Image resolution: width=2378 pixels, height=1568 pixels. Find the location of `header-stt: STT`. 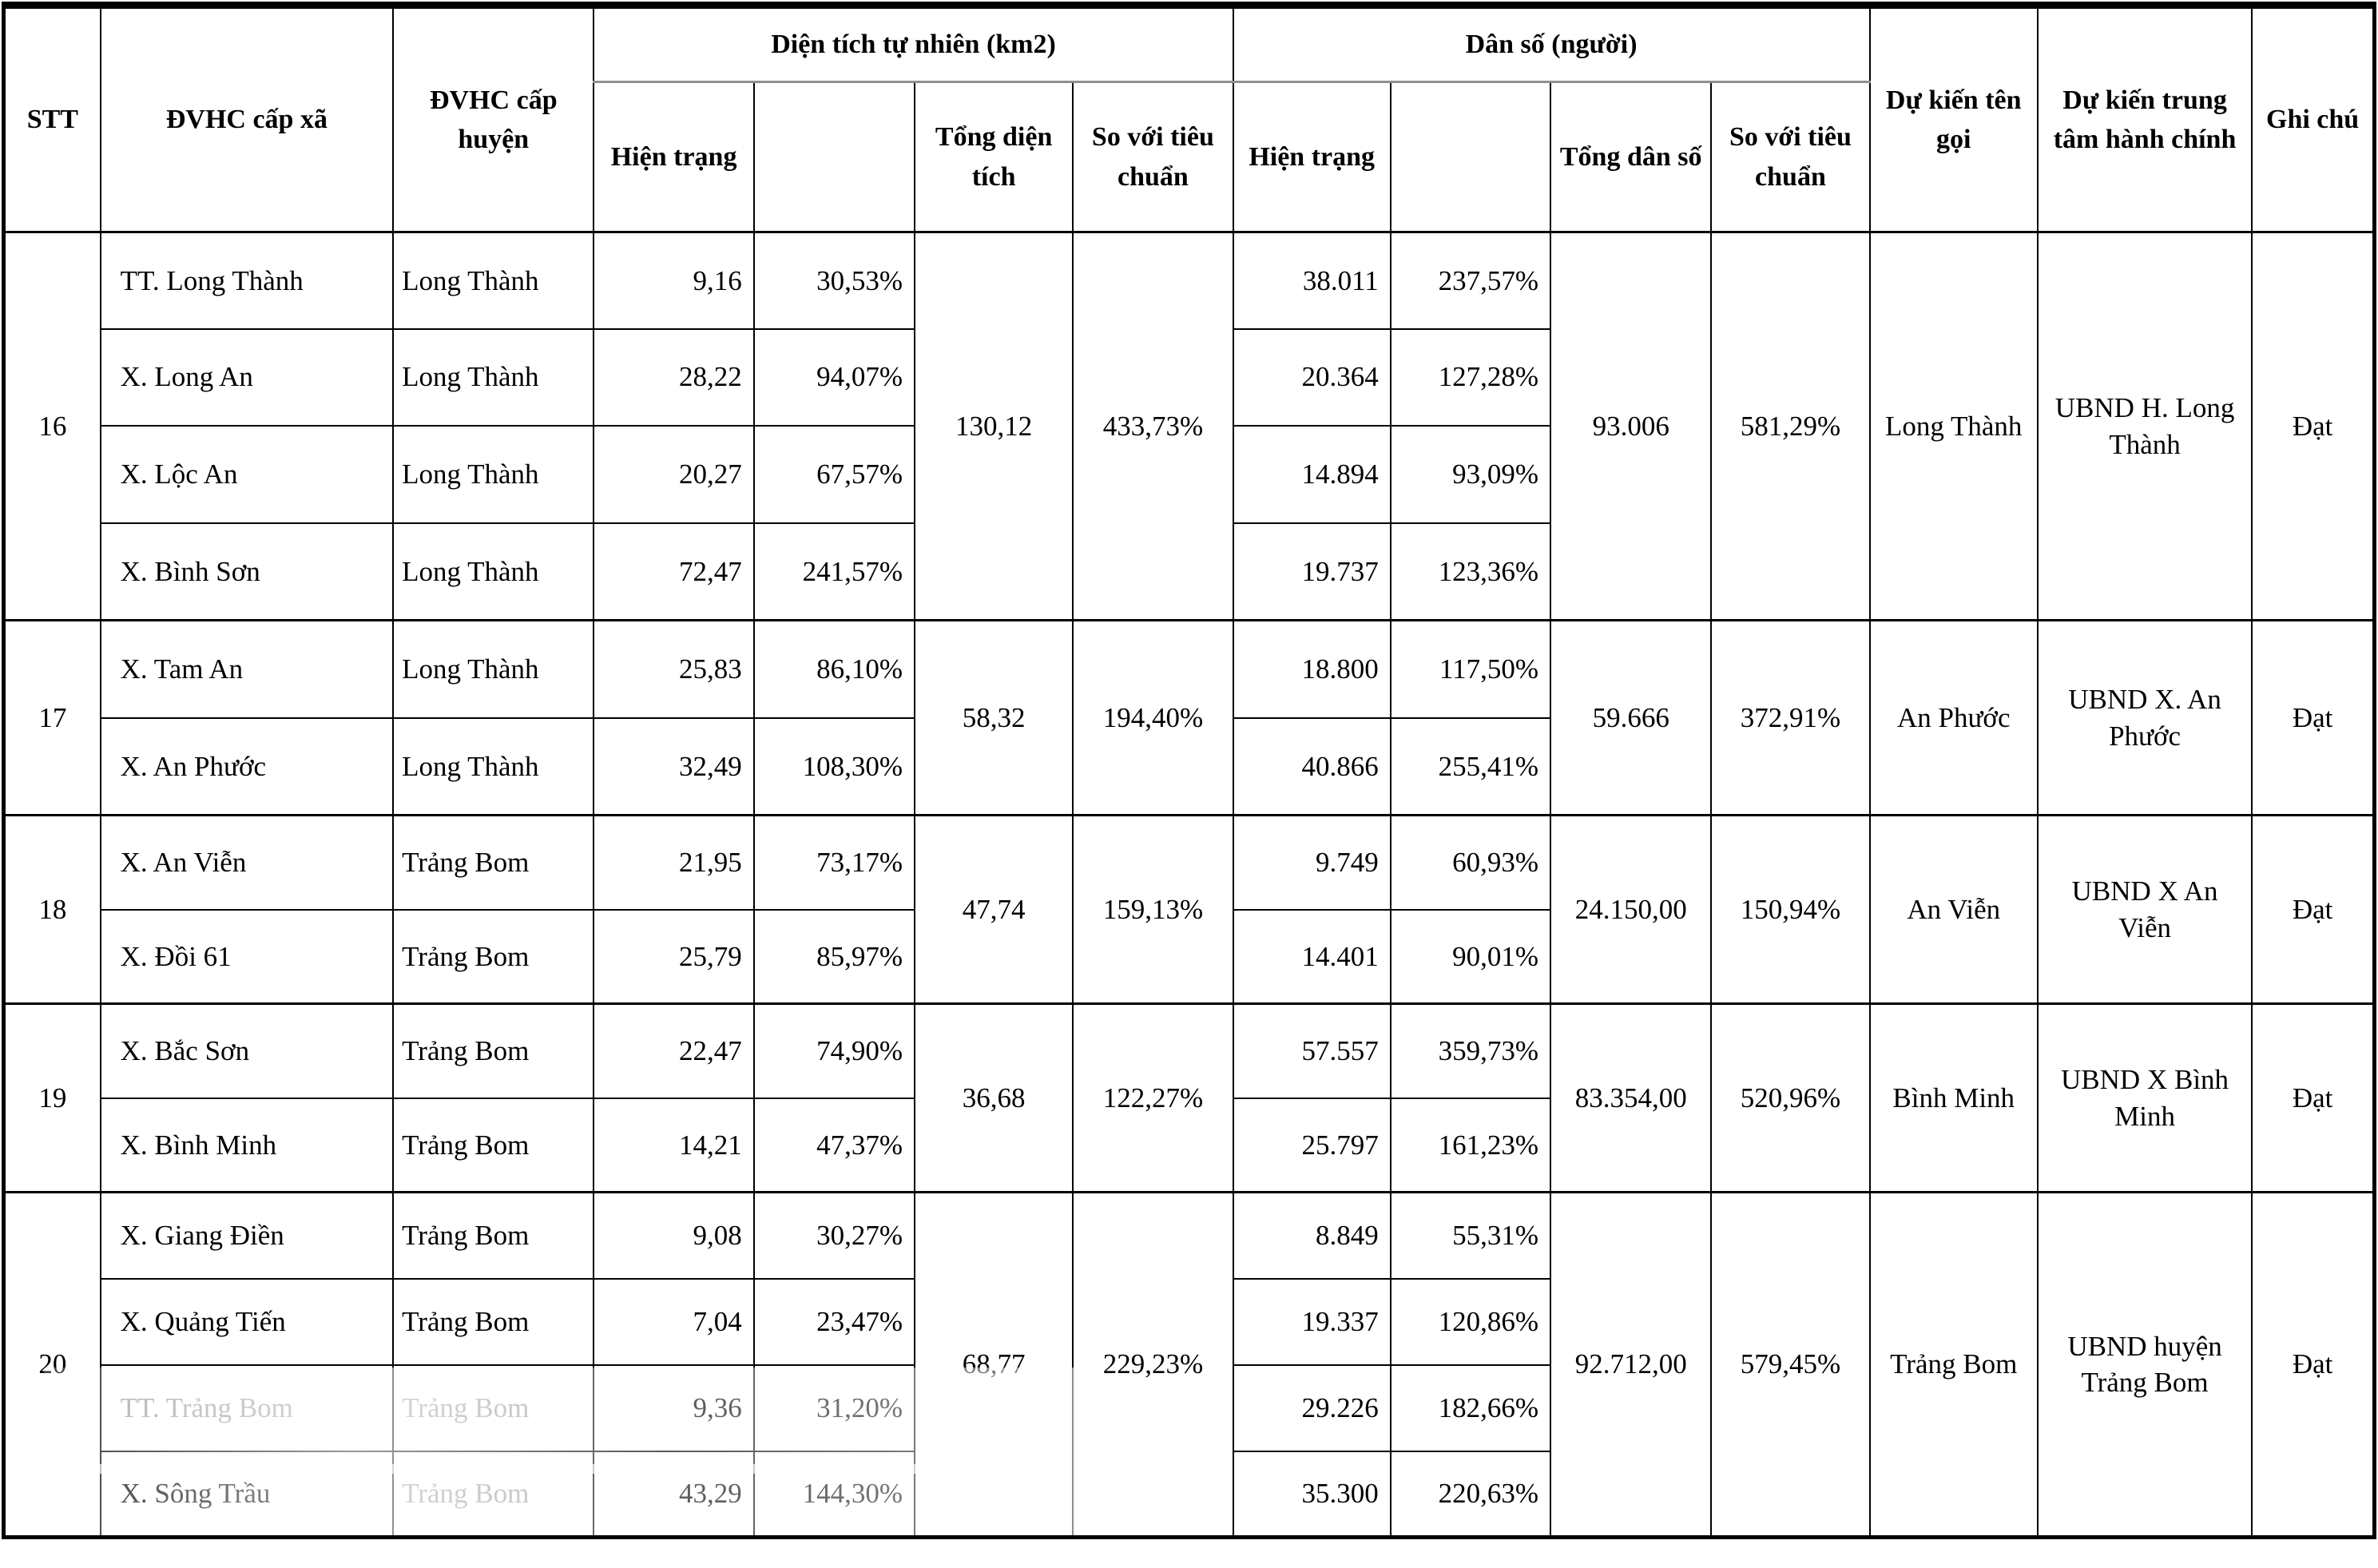

header-stt: STT is located at coordinates (51, 118).